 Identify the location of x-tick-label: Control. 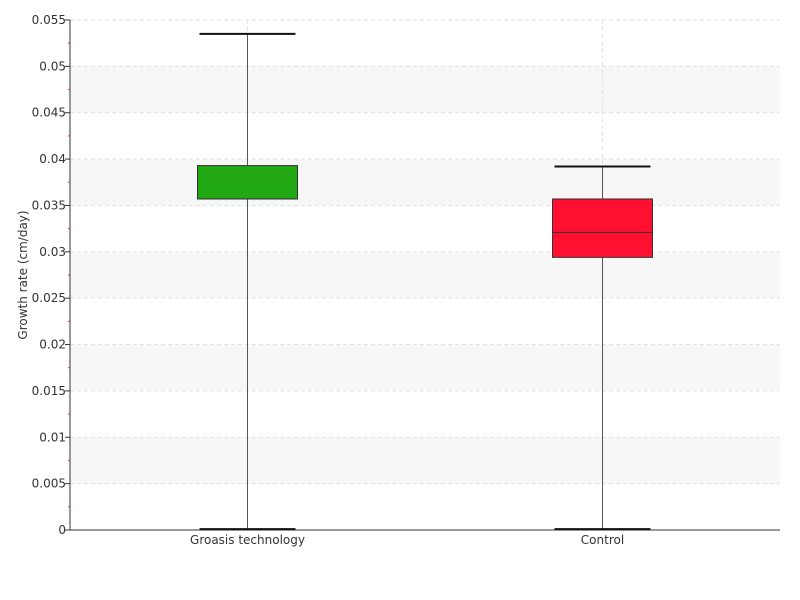
(602, 540).